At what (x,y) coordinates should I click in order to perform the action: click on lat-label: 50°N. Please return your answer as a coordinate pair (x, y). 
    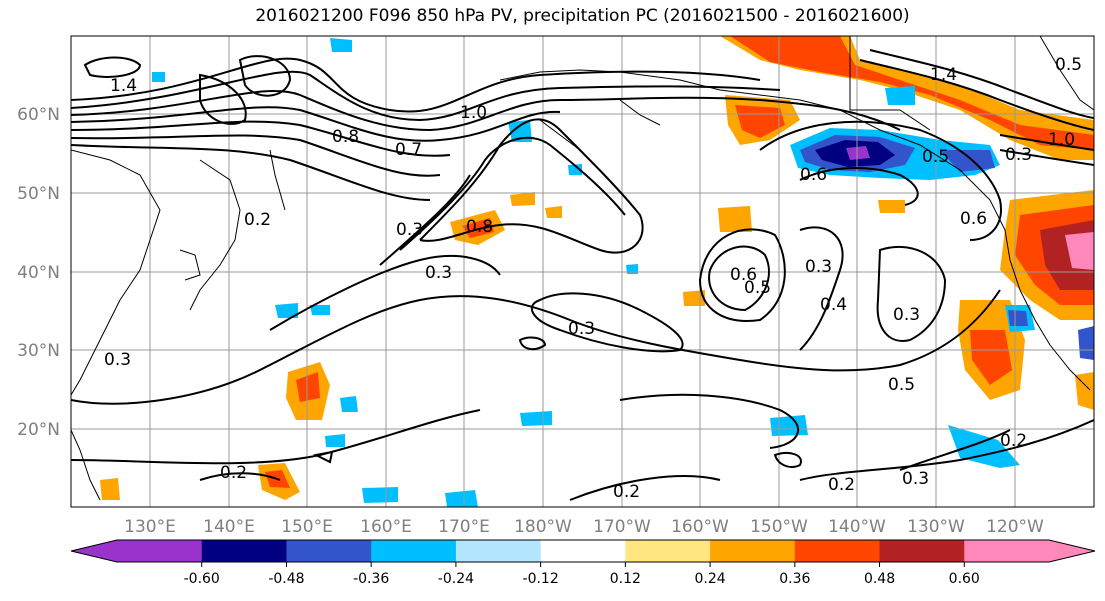
    Looking at the image, I should click on (38, 194).